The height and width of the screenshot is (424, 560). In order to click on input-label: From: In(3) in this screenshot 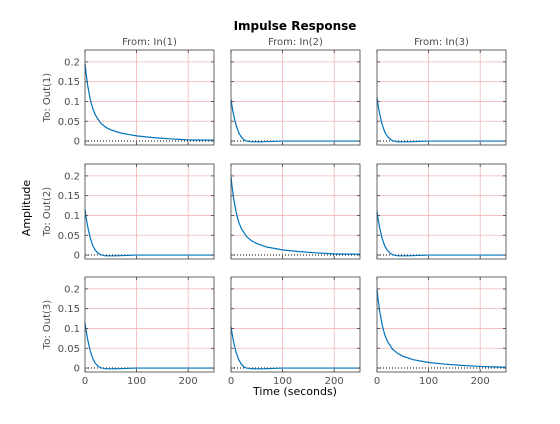, I will do `click(441, 42)`.